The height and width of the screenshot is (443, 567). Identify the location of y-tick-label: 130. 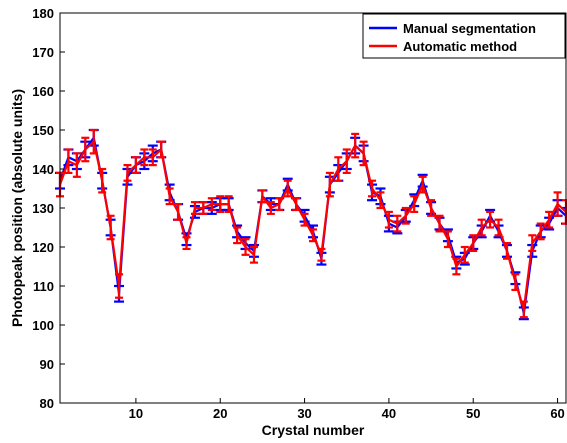
(43, 208).